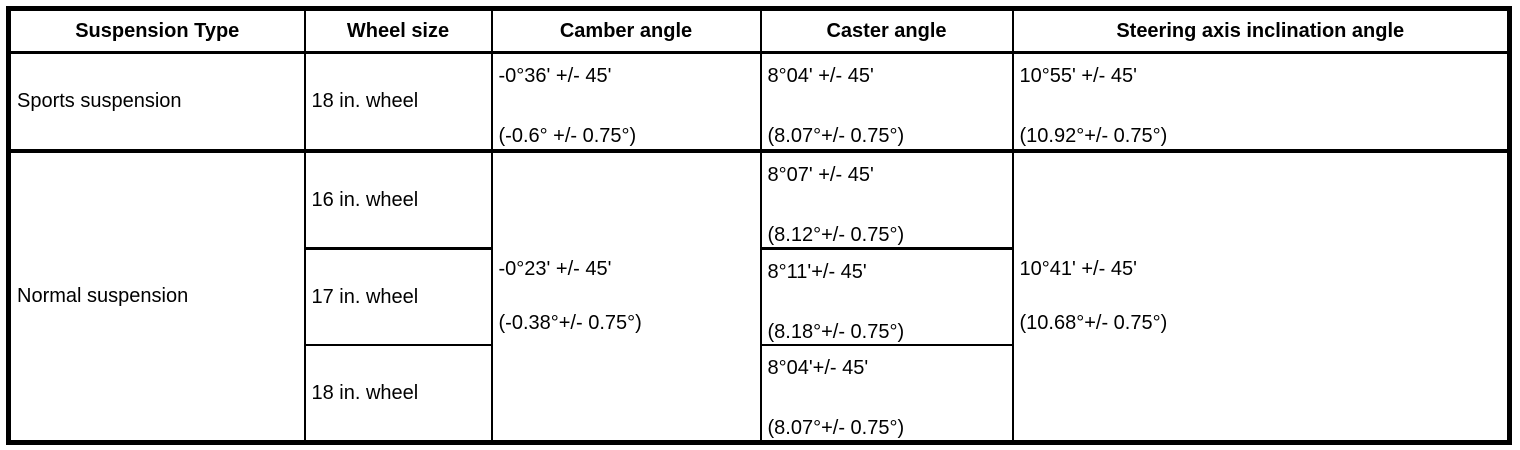 This screenshot has height=450, width=1520. Describe the element at coordinates (1093, 136) in the screenshot. I see `steering-degrees-value: (10.92°+/- 0.75°)` at that location.